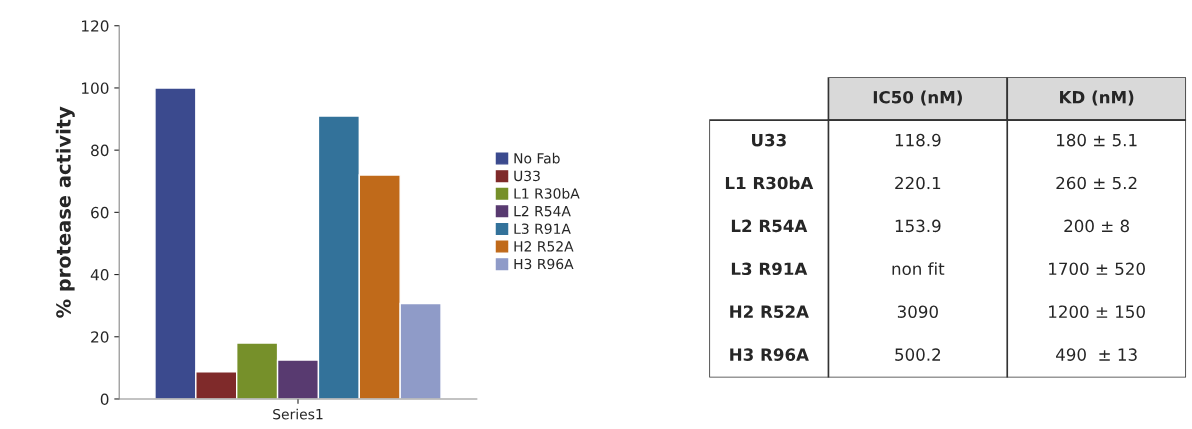 The height and width of the screenshot is (429, 1192). Describe the element at coordinates (769, 140) in the screenshot. I see `category-label: U33` at that location.